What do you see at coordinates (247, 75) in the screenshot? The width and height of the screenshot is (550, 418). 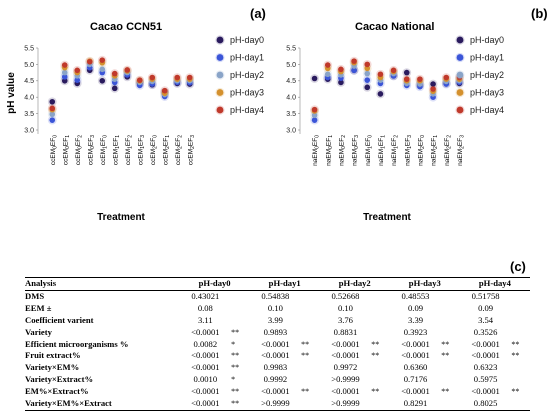 I see `legend-label: pH-day2` at bounding box center [247, 75].